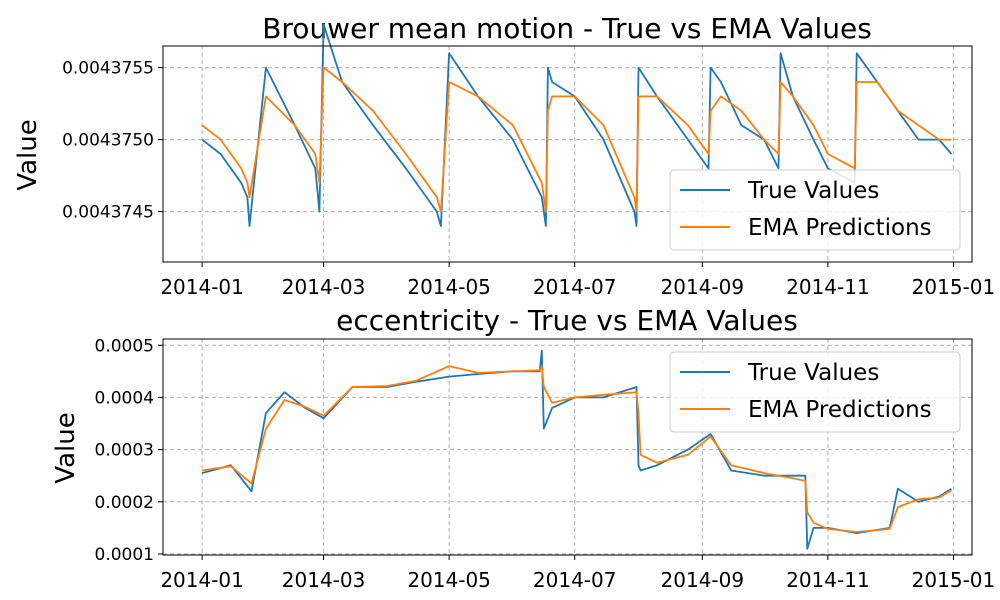  Describe the element at coordinates (124, 398) in the screenshot. I see `y-tick-label: 0.0004` at that location.